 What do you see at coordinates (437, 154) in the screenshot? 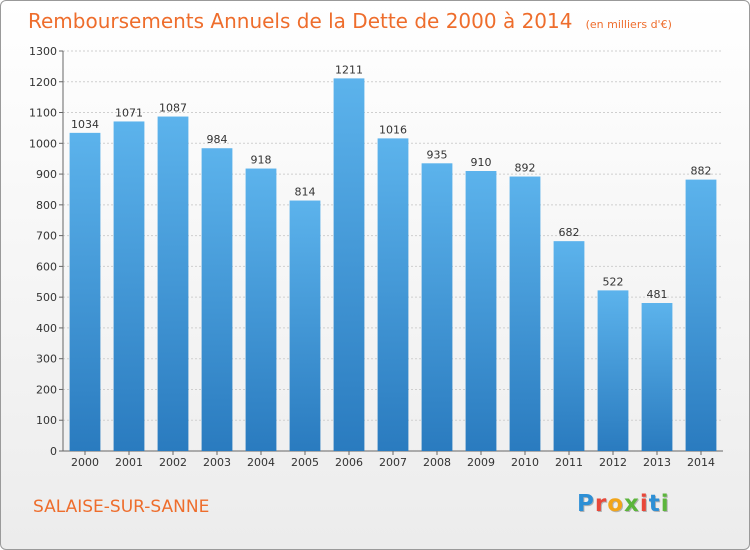
I see `value-label-2008: 935` at bounding box center [437, 154].